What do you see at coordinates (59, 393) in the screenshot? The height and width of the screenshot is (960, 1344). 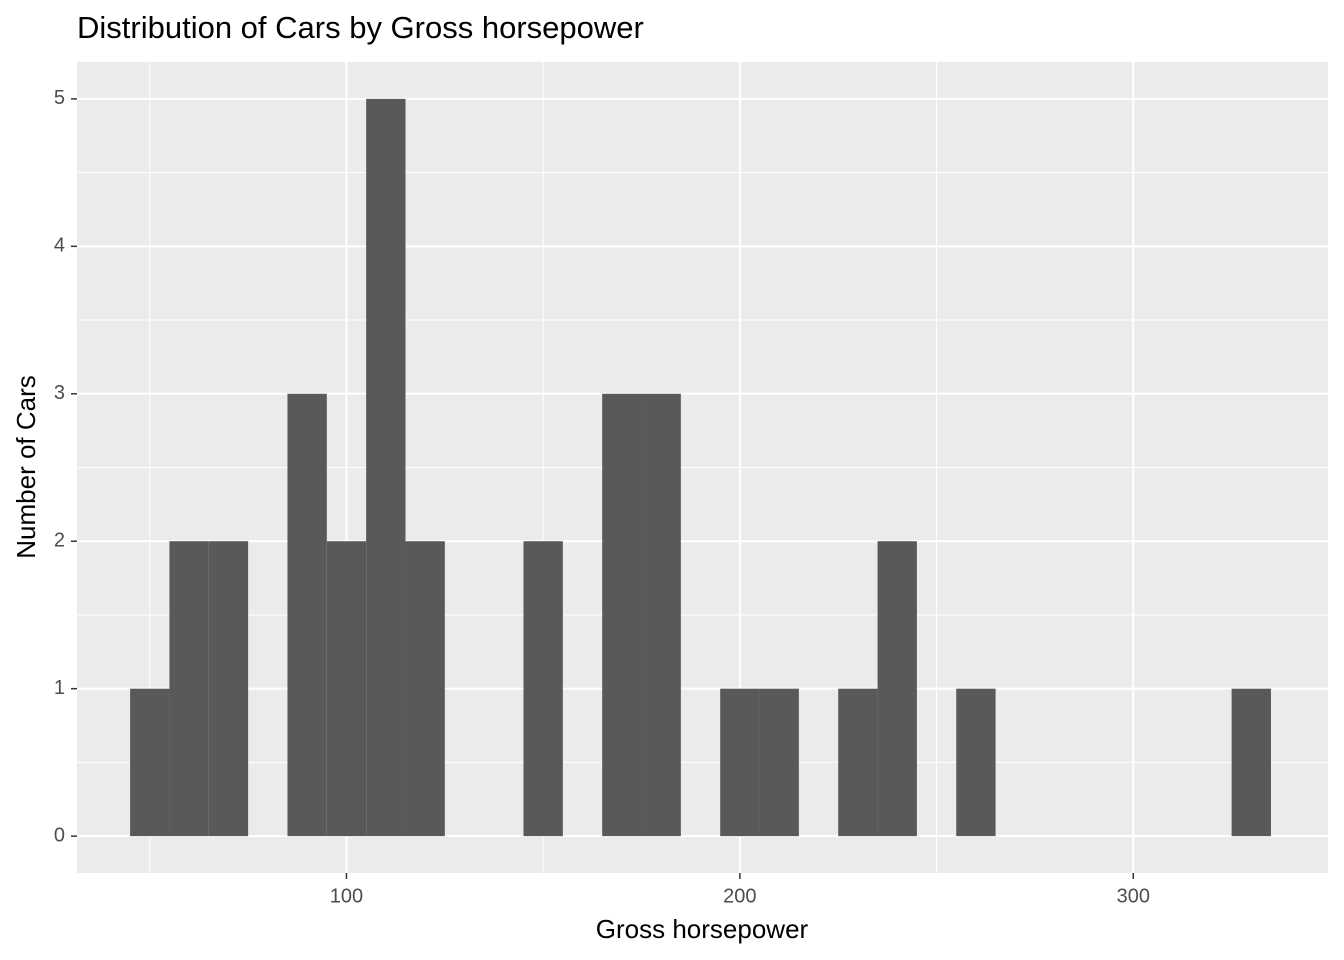 I see `y-tick-label: 3` at bounding box center [59, 393].